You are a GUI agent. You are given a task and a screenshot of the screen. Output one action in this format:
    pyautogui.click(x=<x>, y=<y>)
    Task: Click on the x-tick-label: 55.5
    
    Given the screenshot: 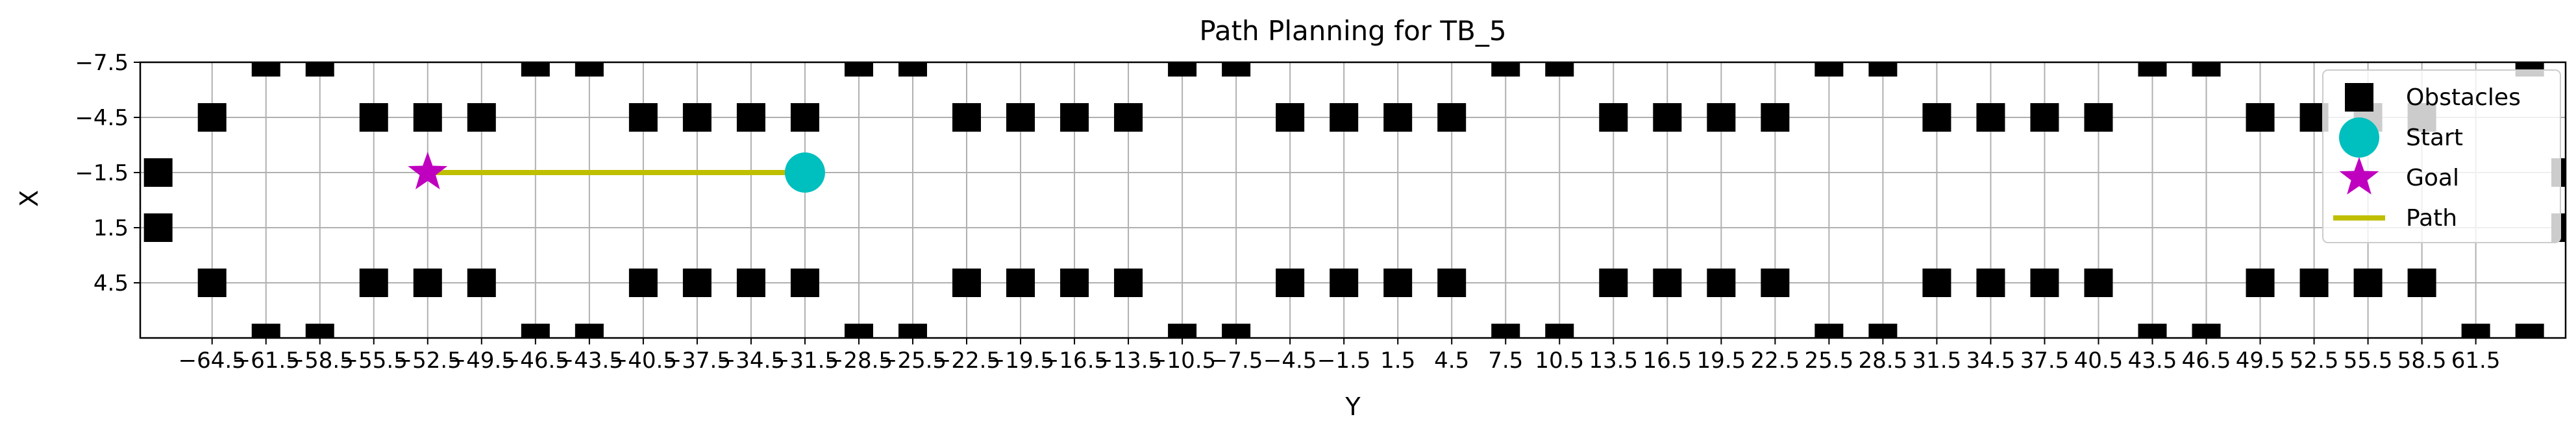 What is the action you would take?
    pyautogui.click(x=2368, y=361)
    